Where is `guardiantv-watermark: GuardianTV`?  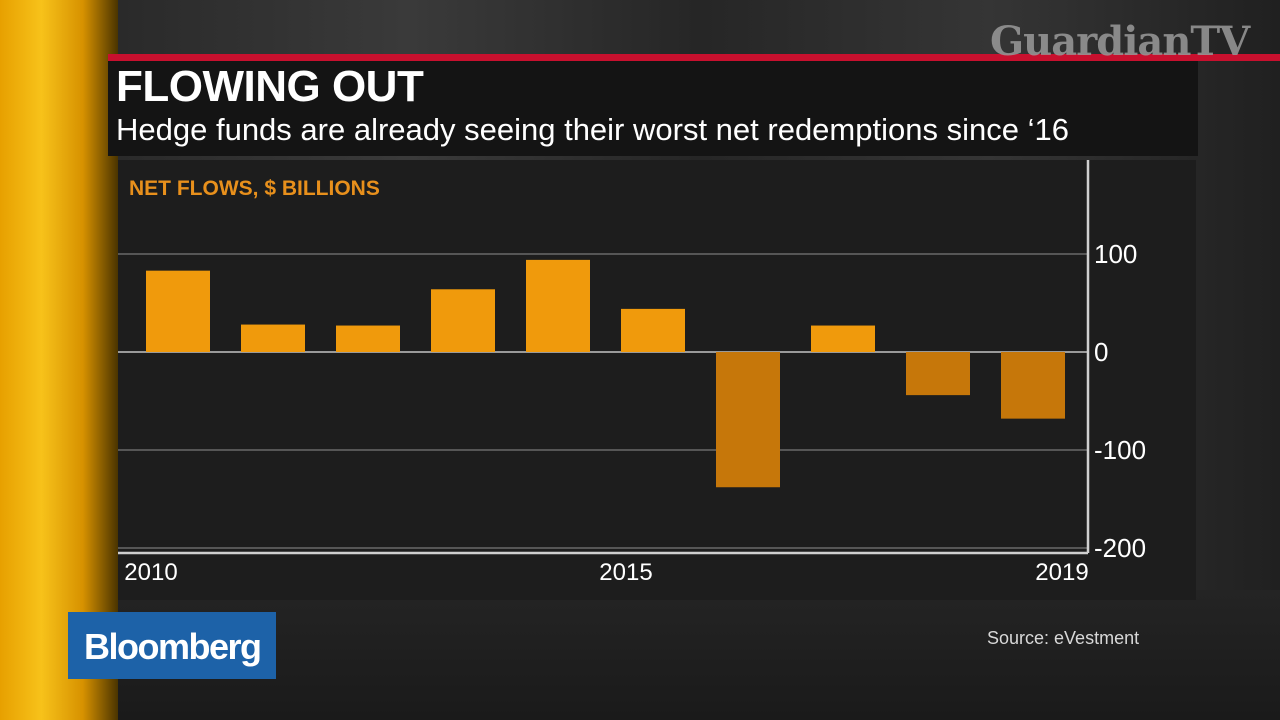
guardiantv-watermark: GuardianTV is located at coordinates (1120, 41).